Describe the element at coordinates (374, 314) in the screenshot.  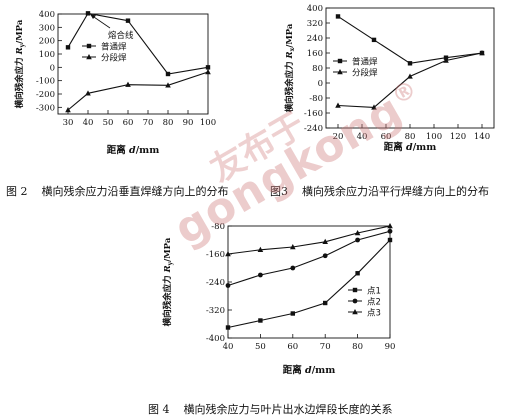
I see `fig4-legend-label: 点3` at that location.